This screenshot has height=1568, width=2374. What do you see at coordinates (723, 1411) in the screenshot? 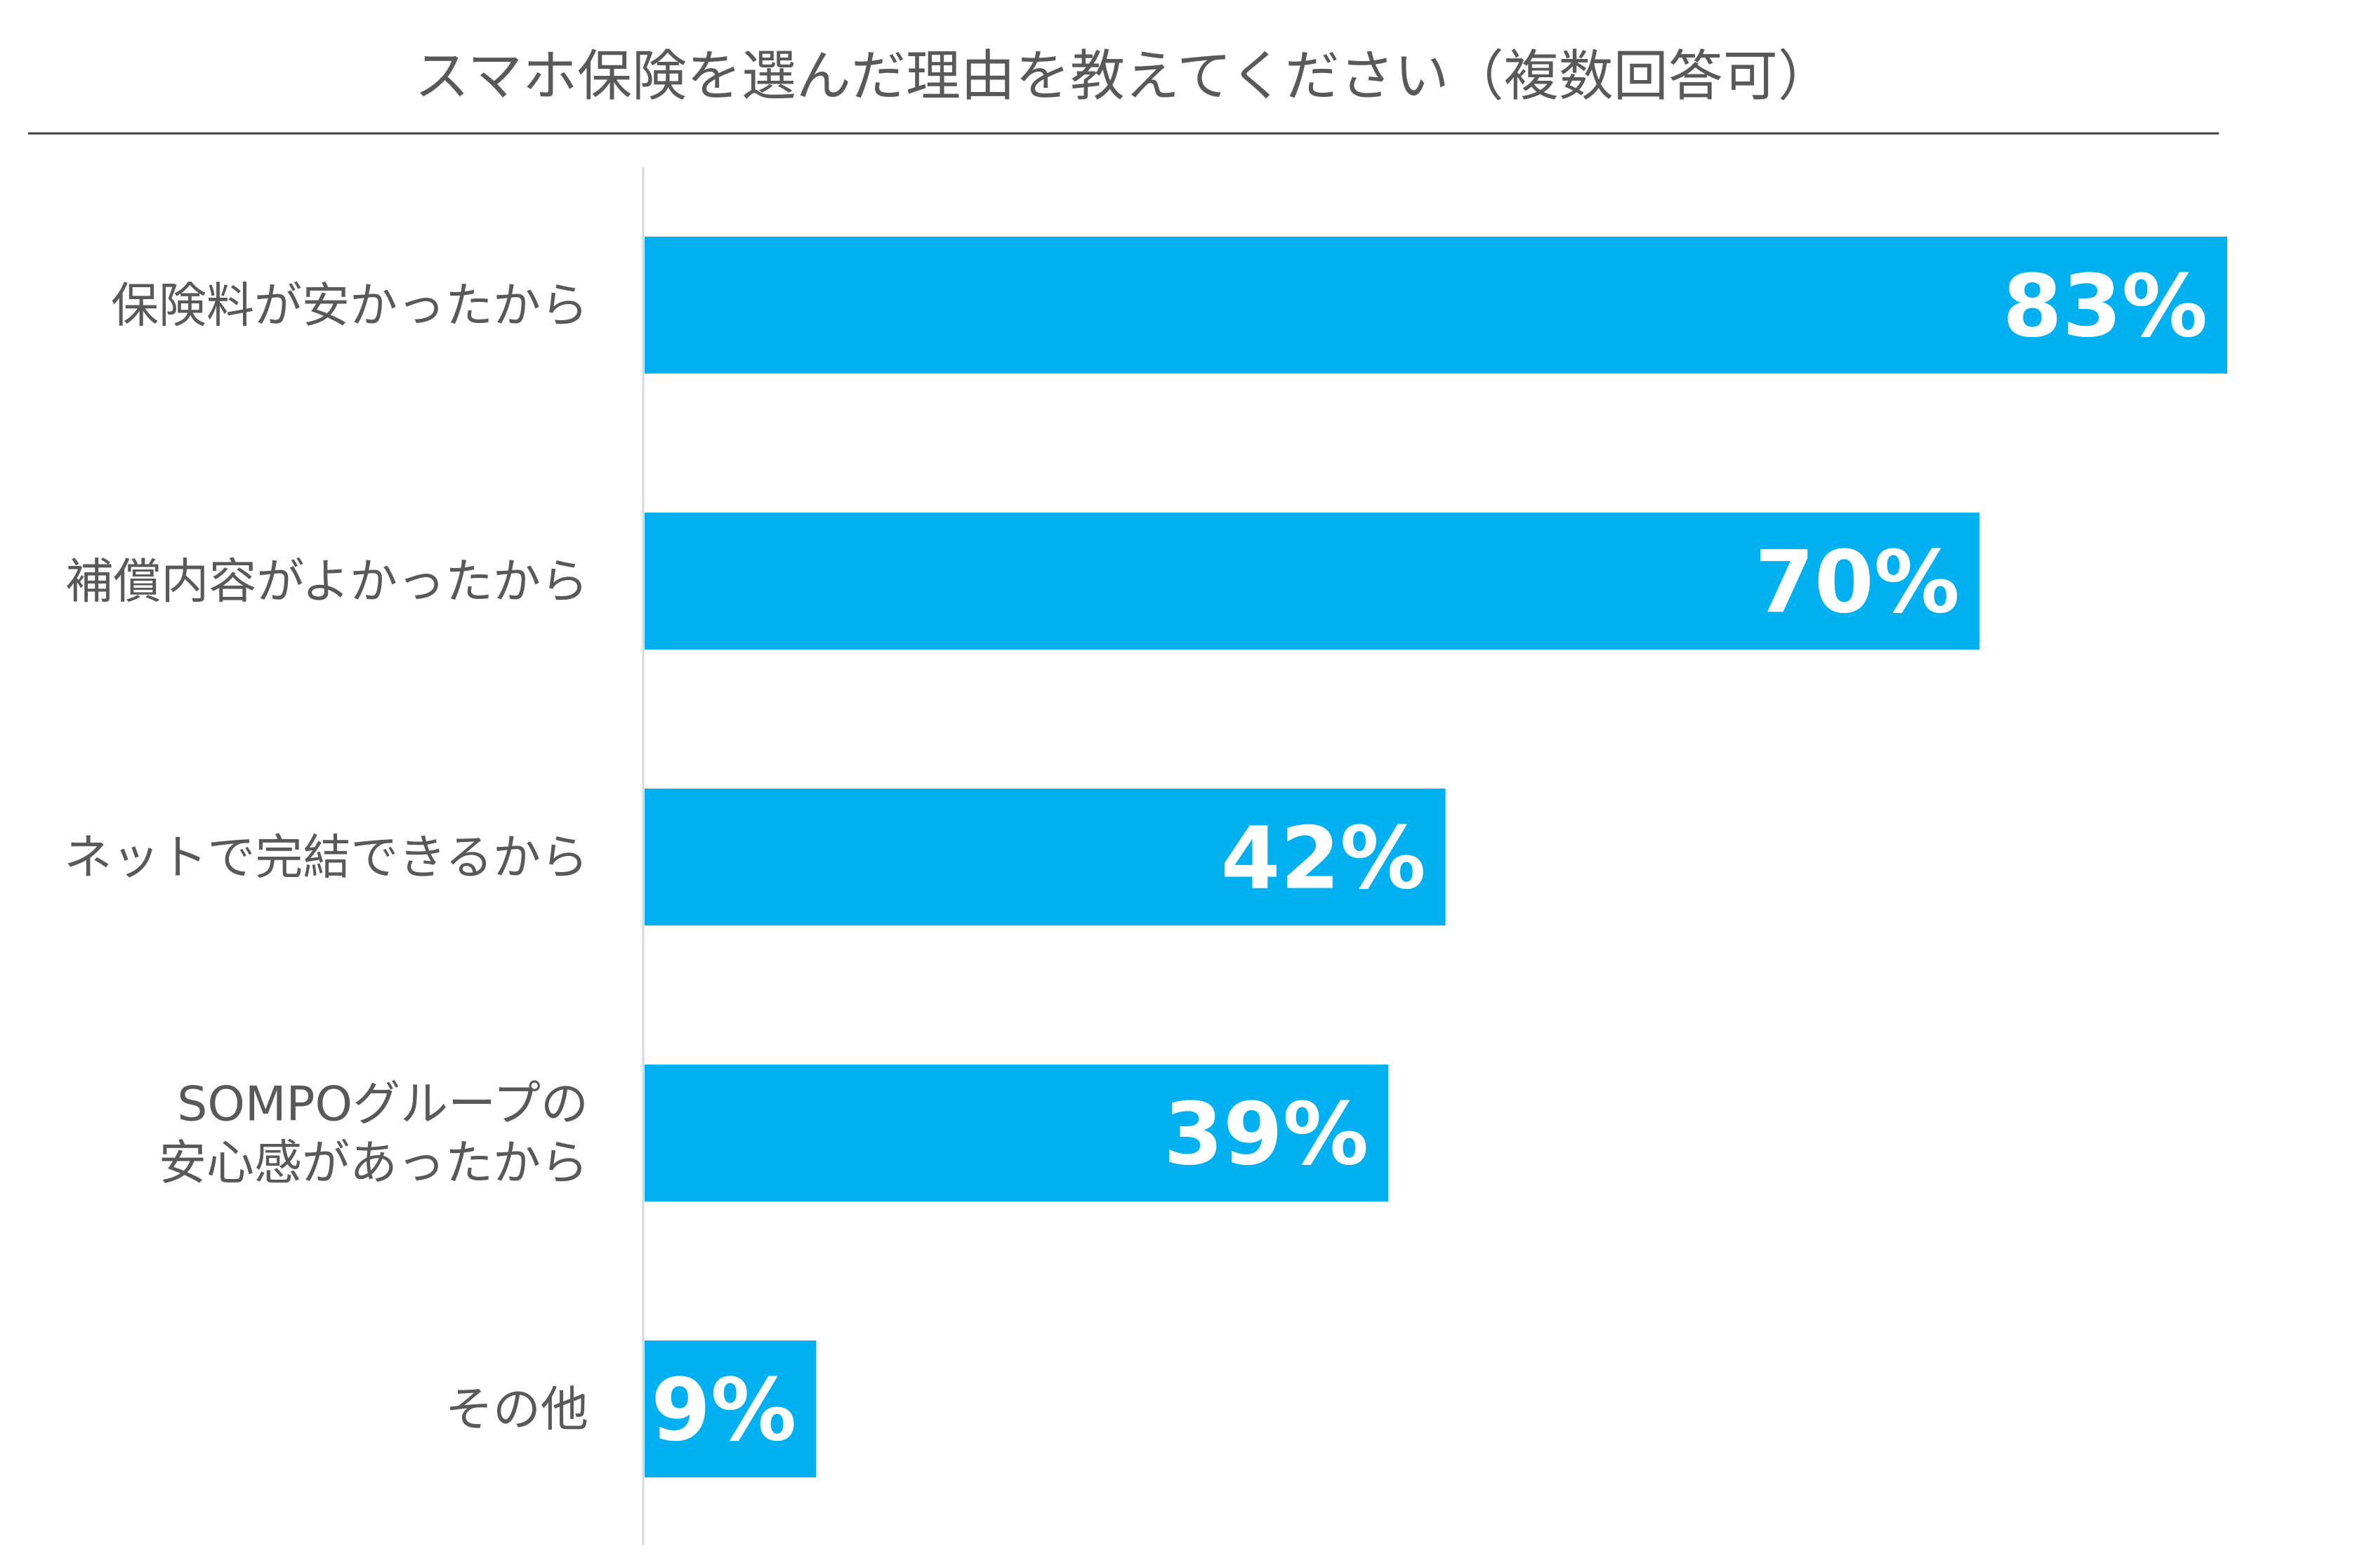
I see `value-label-4: 9%` at bounding box center [723, 1411].